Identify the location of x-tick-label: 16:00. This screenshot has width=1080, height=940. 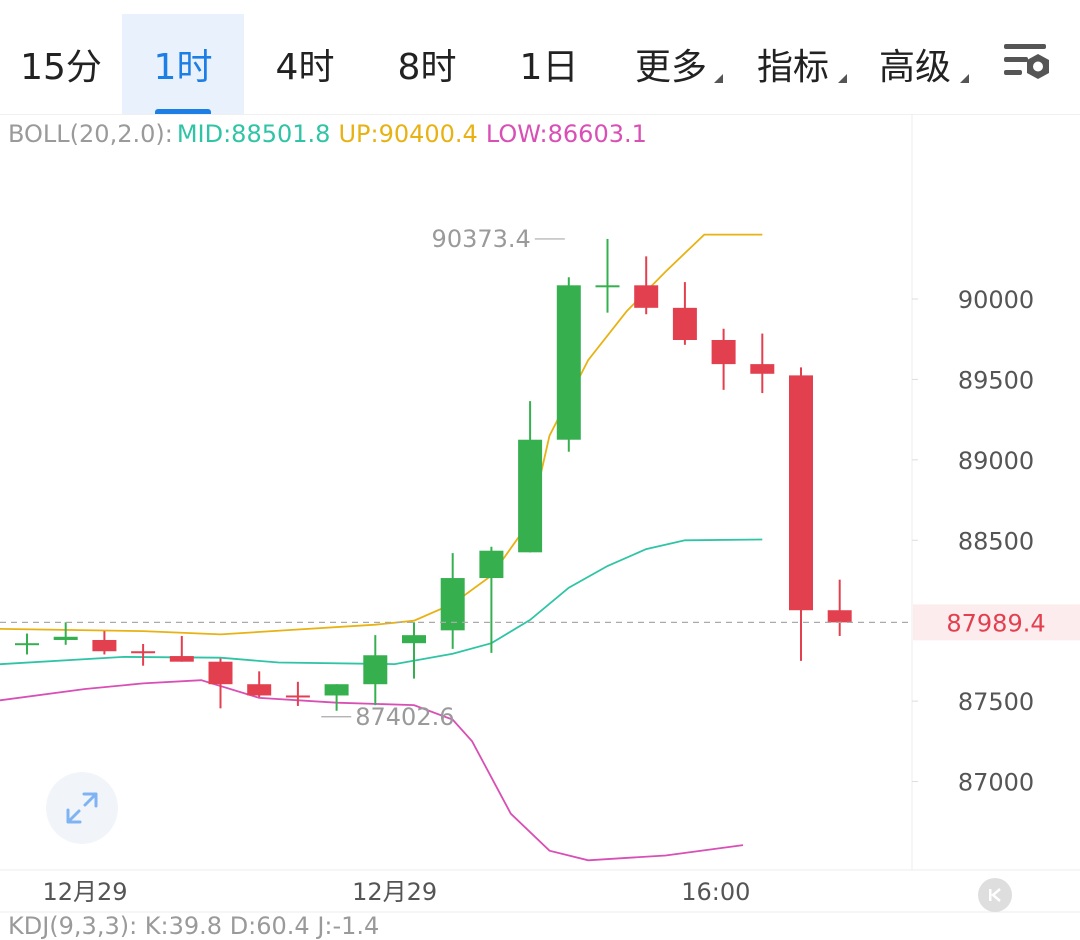
(715, 892).